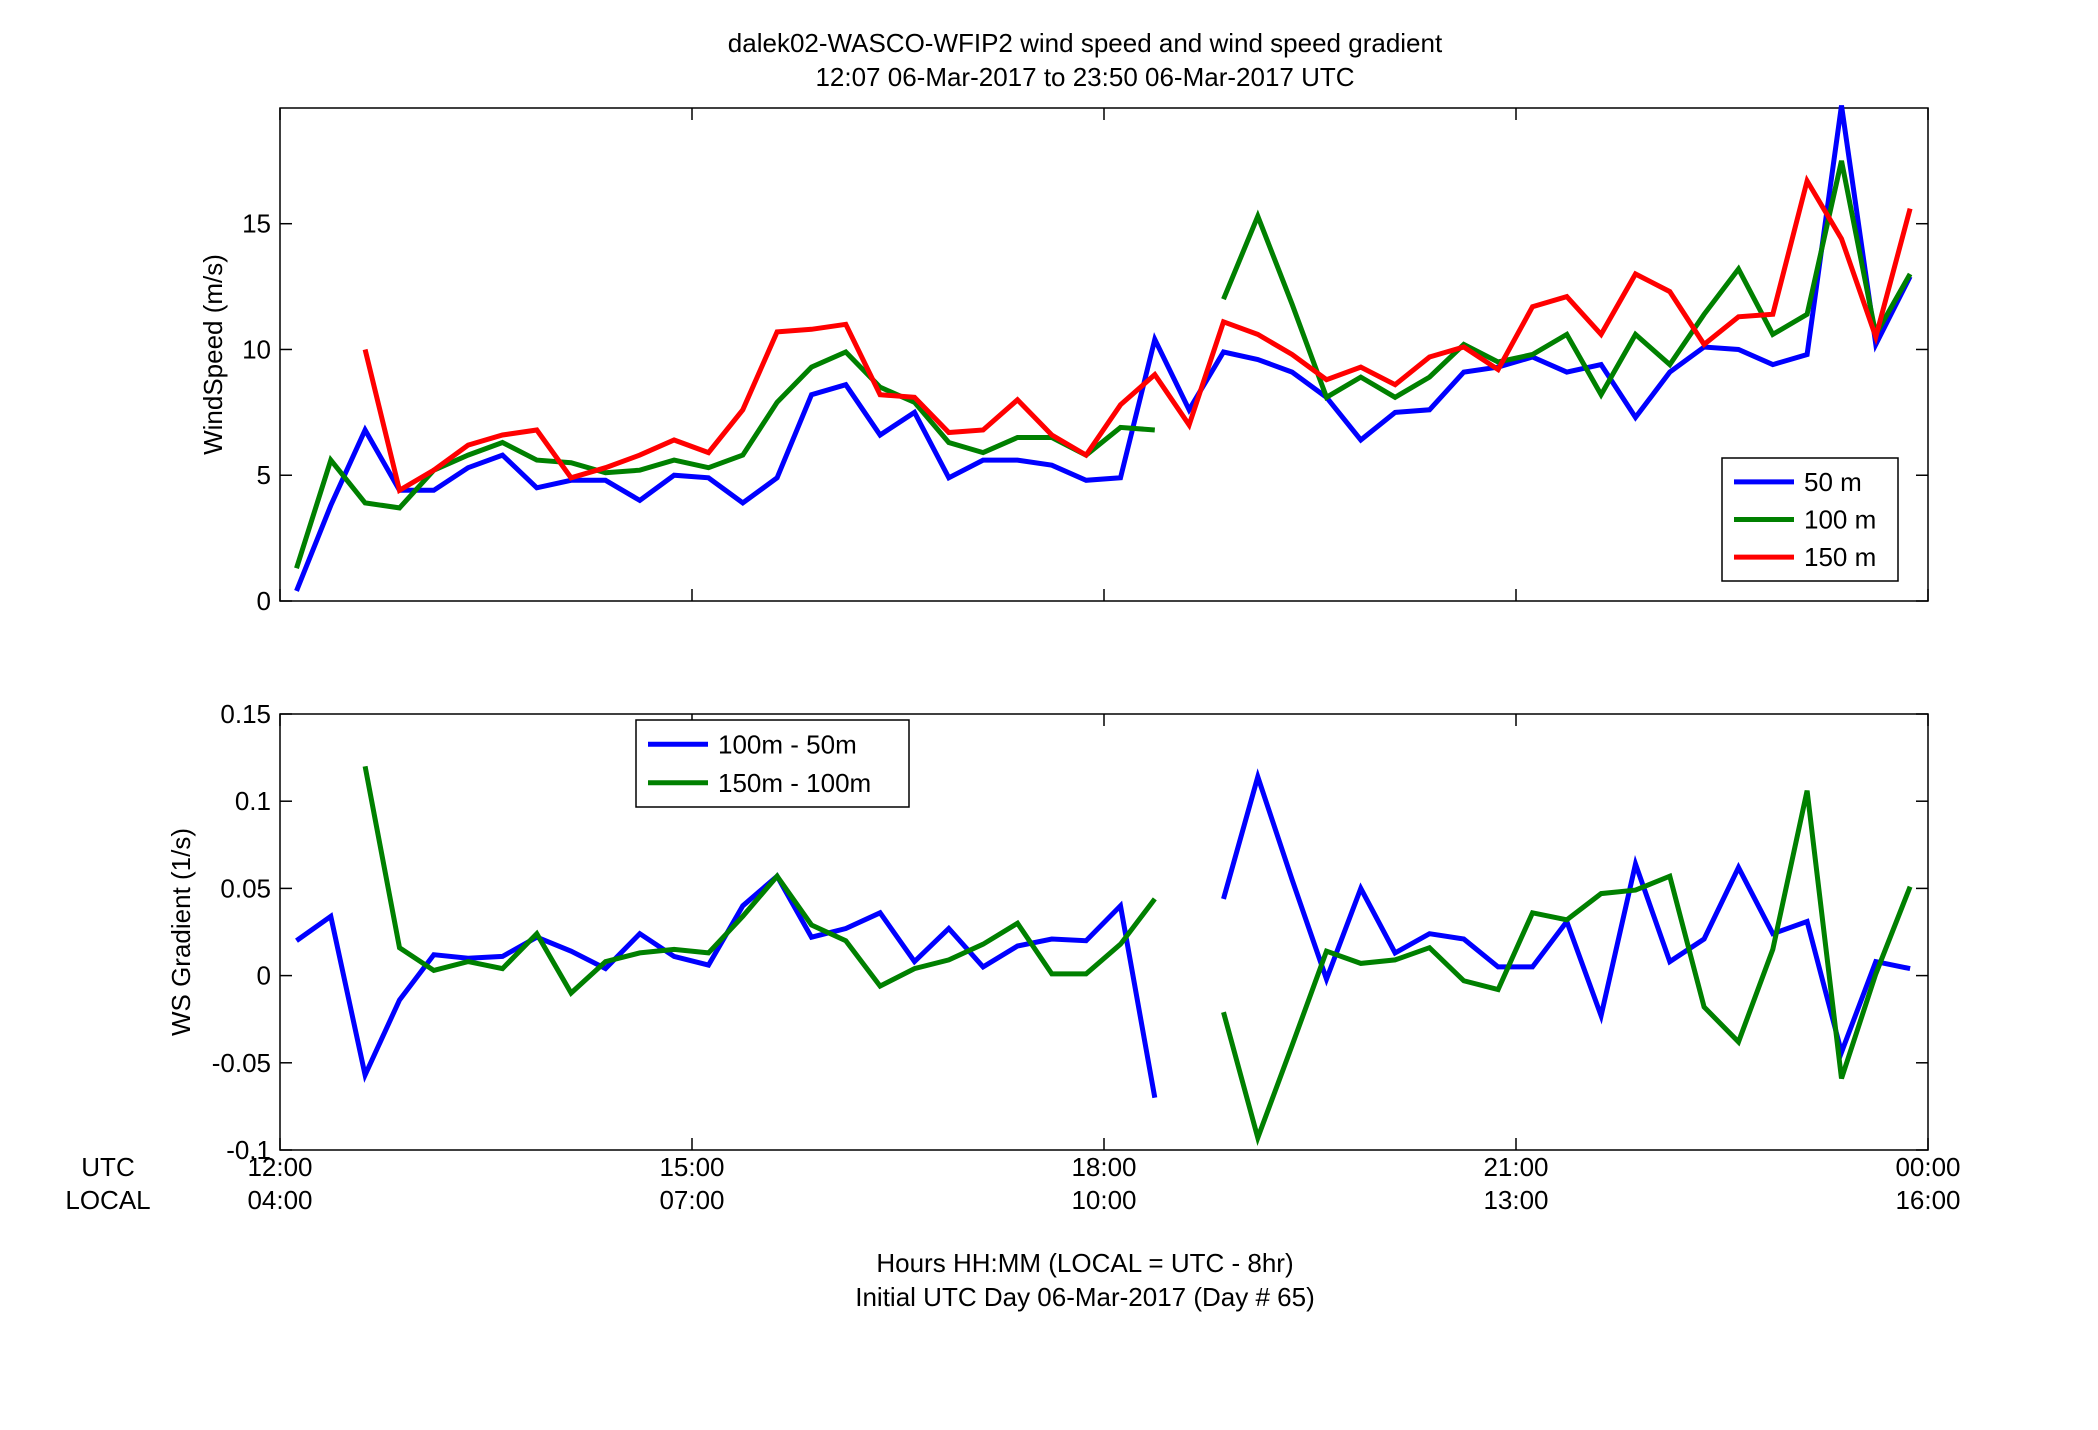 Image resolution: width=2098 pixels, height=1430 pixels. I want to click on gradient-y-tick-label: -0.05, so click(241, 1063).